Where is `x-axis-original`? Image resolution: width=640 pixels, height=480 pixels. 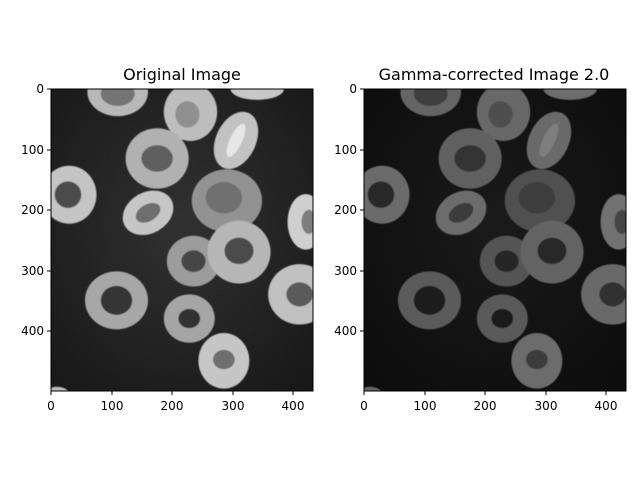 x-axis-original is located at coordinates (172, 393).